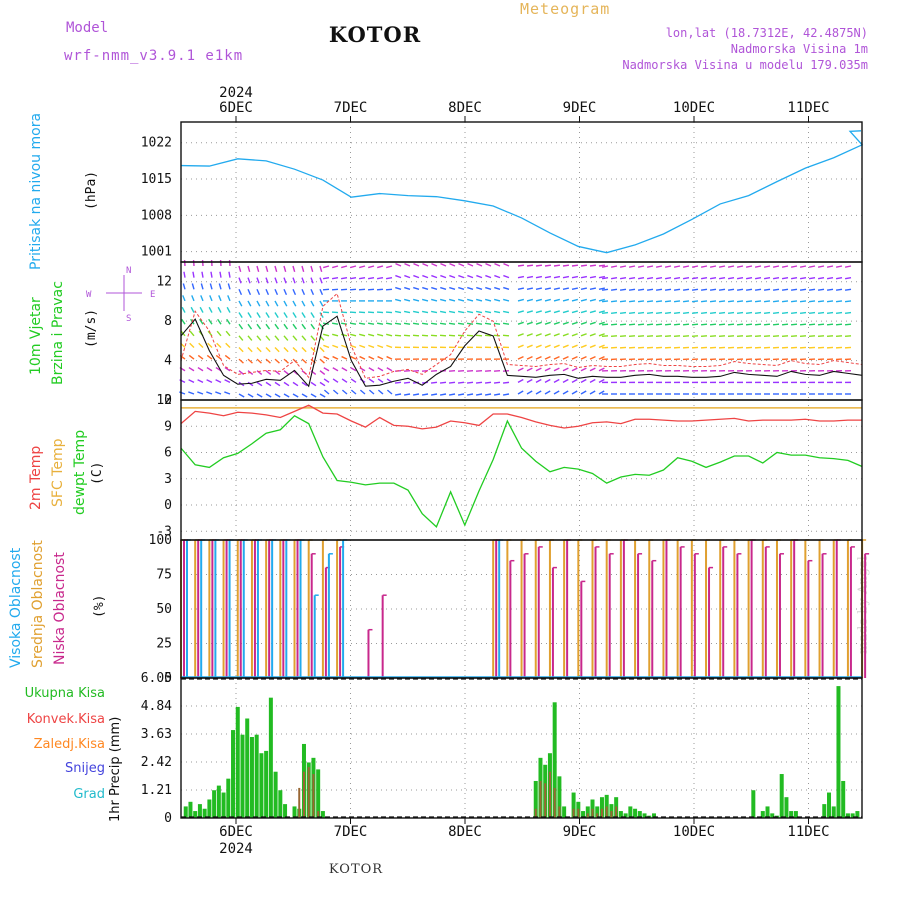  I want to click on cloud-ytick-0: 0, so click(168, 678).